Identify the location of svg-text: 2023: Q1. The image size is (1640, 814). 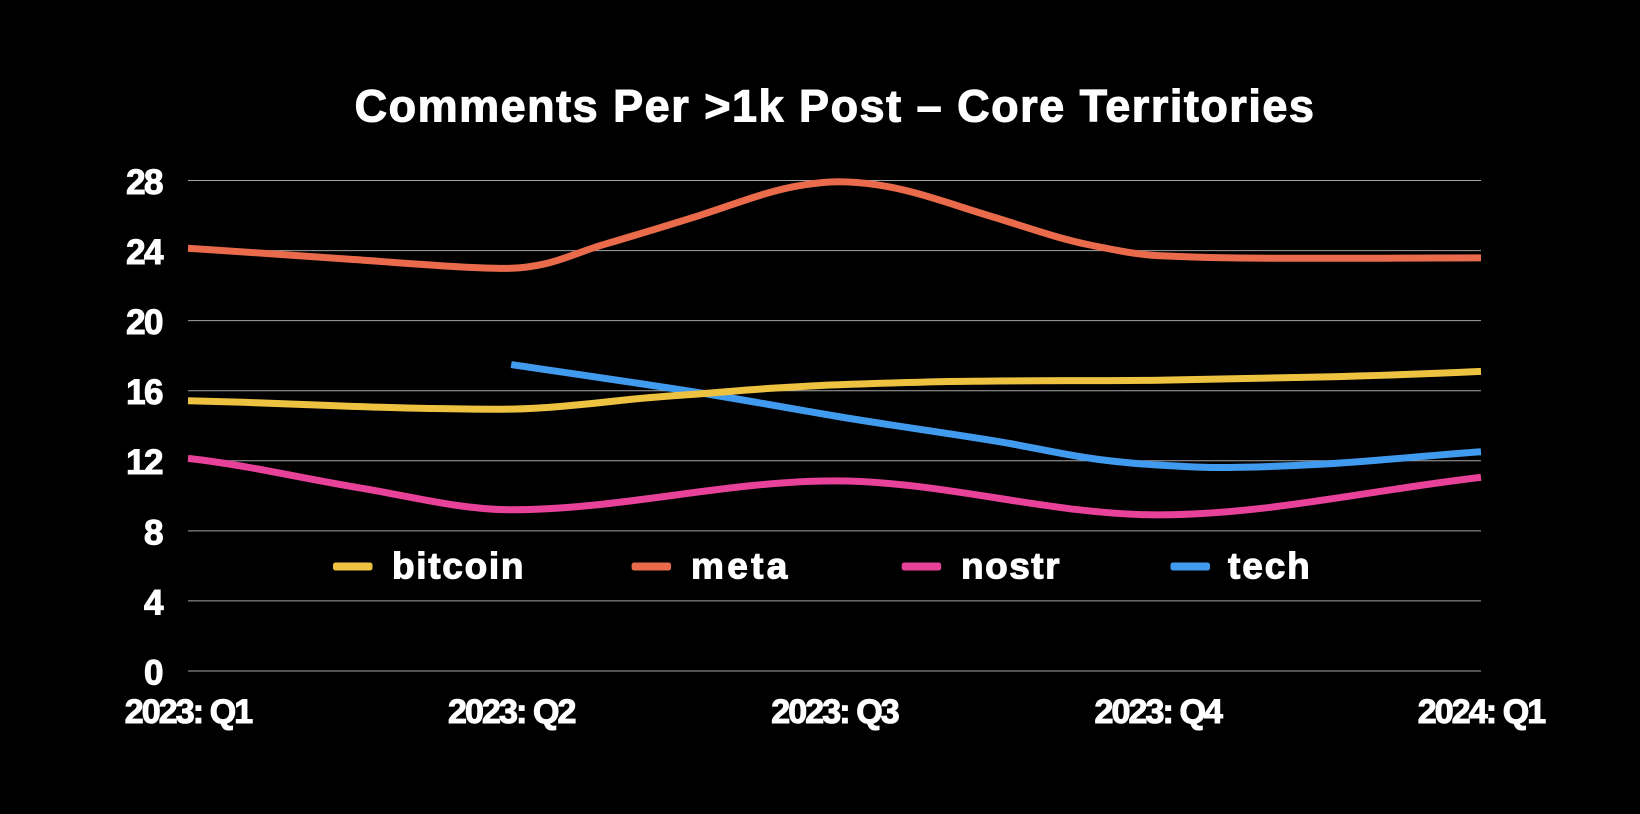
(189, 712).